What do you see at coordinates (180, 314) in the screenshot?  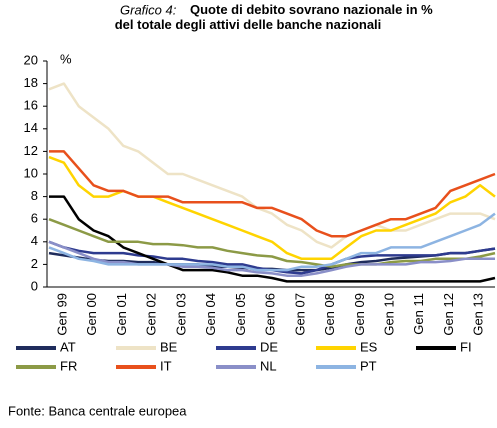 I see `x-tick-label: Gen 03` at bounding box center [180, 314].